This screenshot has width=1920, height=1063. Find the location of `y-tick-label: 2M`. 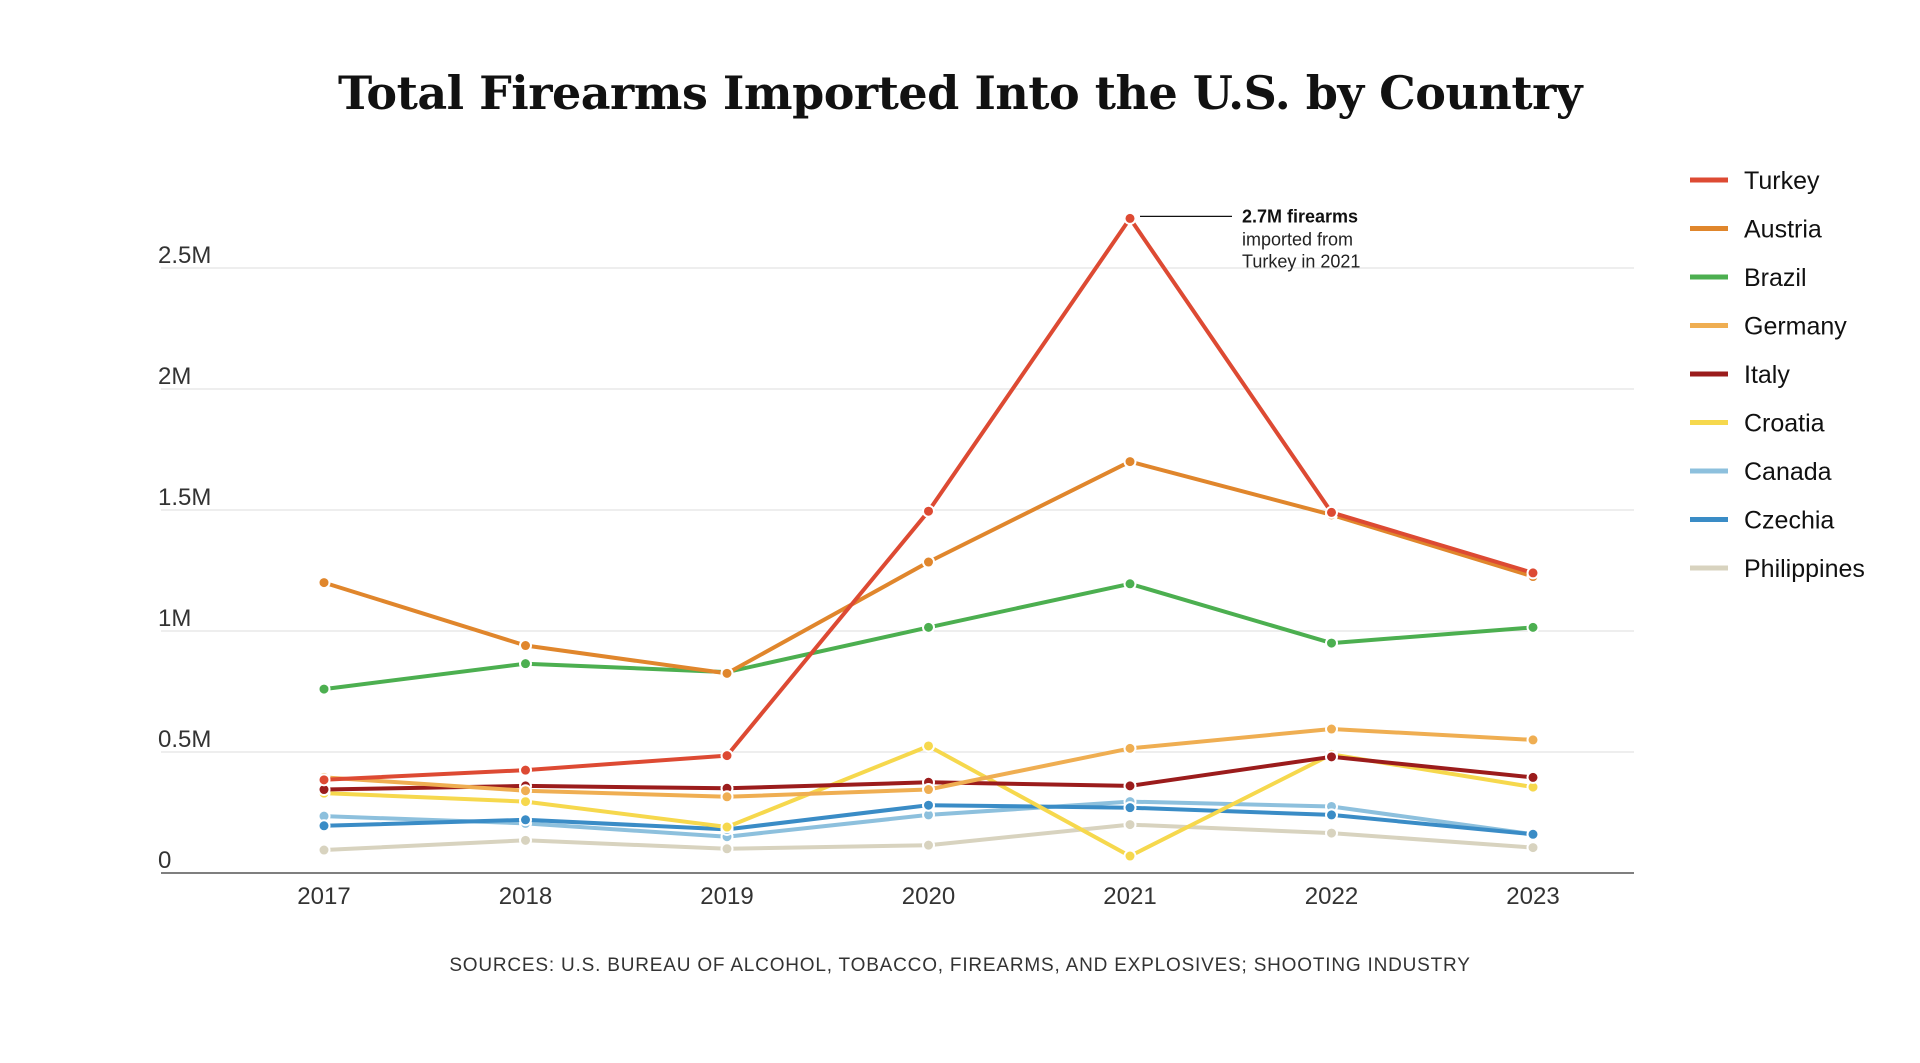

y-tick-label: 2M is located at coordinates (174, 376).